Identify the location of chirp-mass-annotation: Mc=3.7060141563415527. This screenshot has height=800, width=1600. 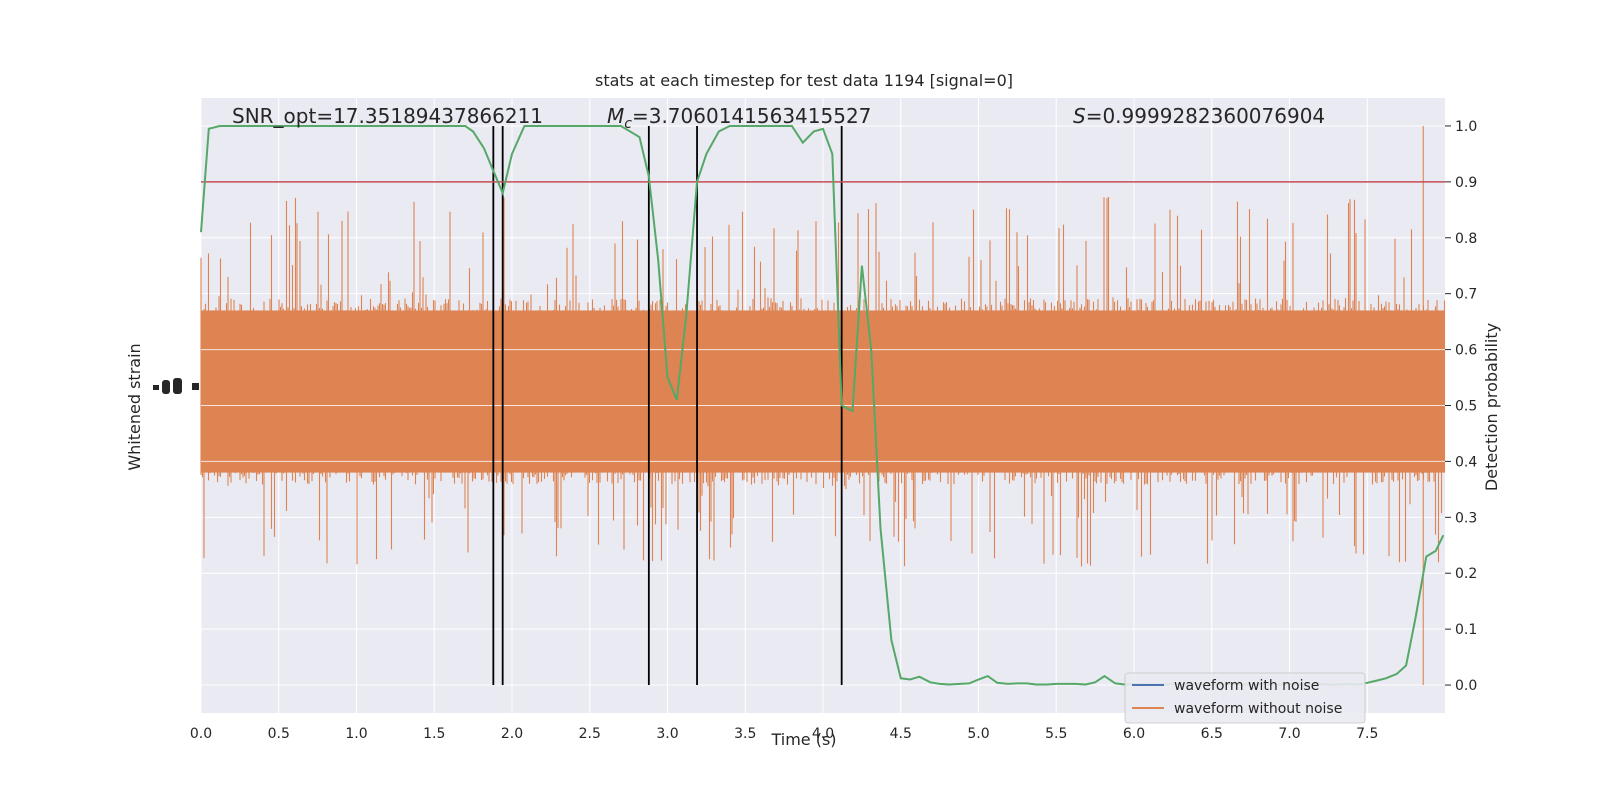
(739, 118).